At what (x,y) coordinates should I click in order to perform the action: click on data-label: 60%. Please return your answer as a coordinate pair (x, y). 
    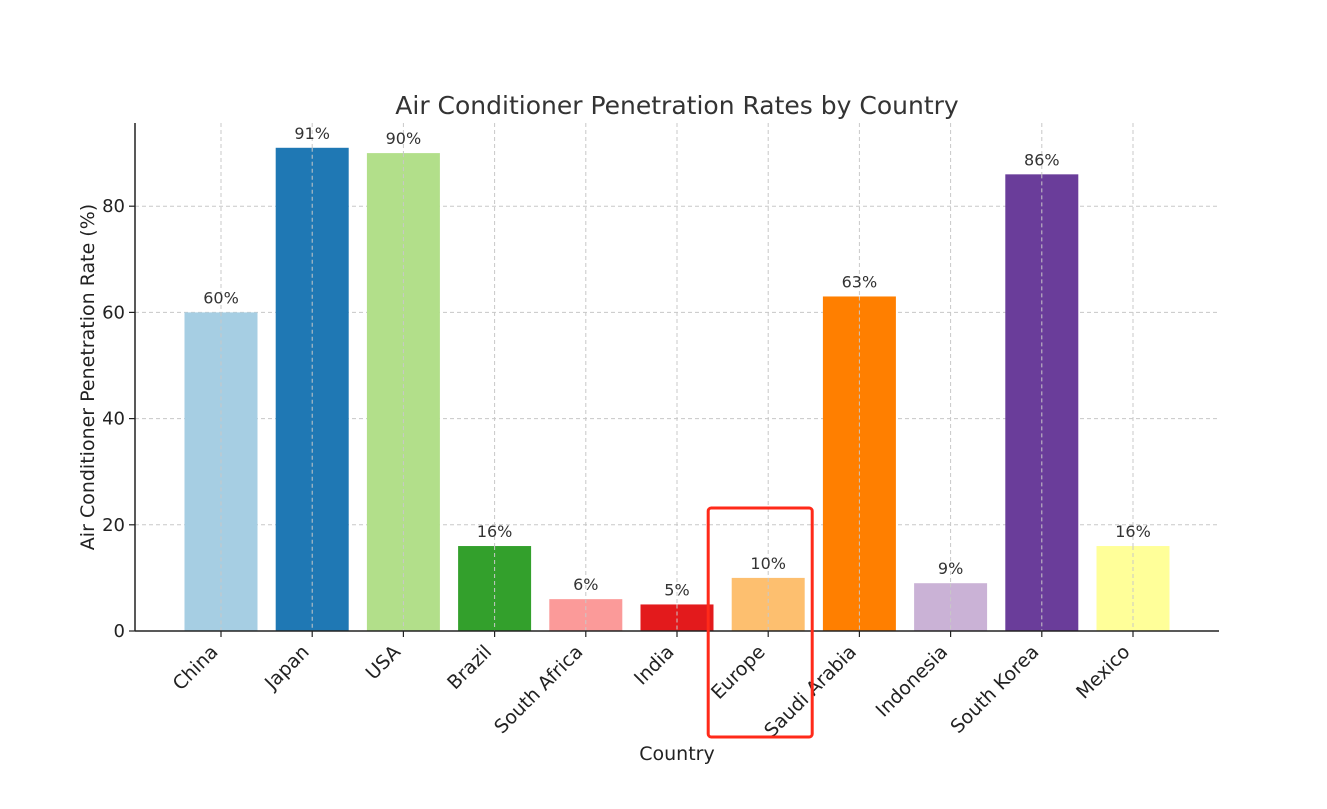
    Looking at the image, I should click on (221, 297).